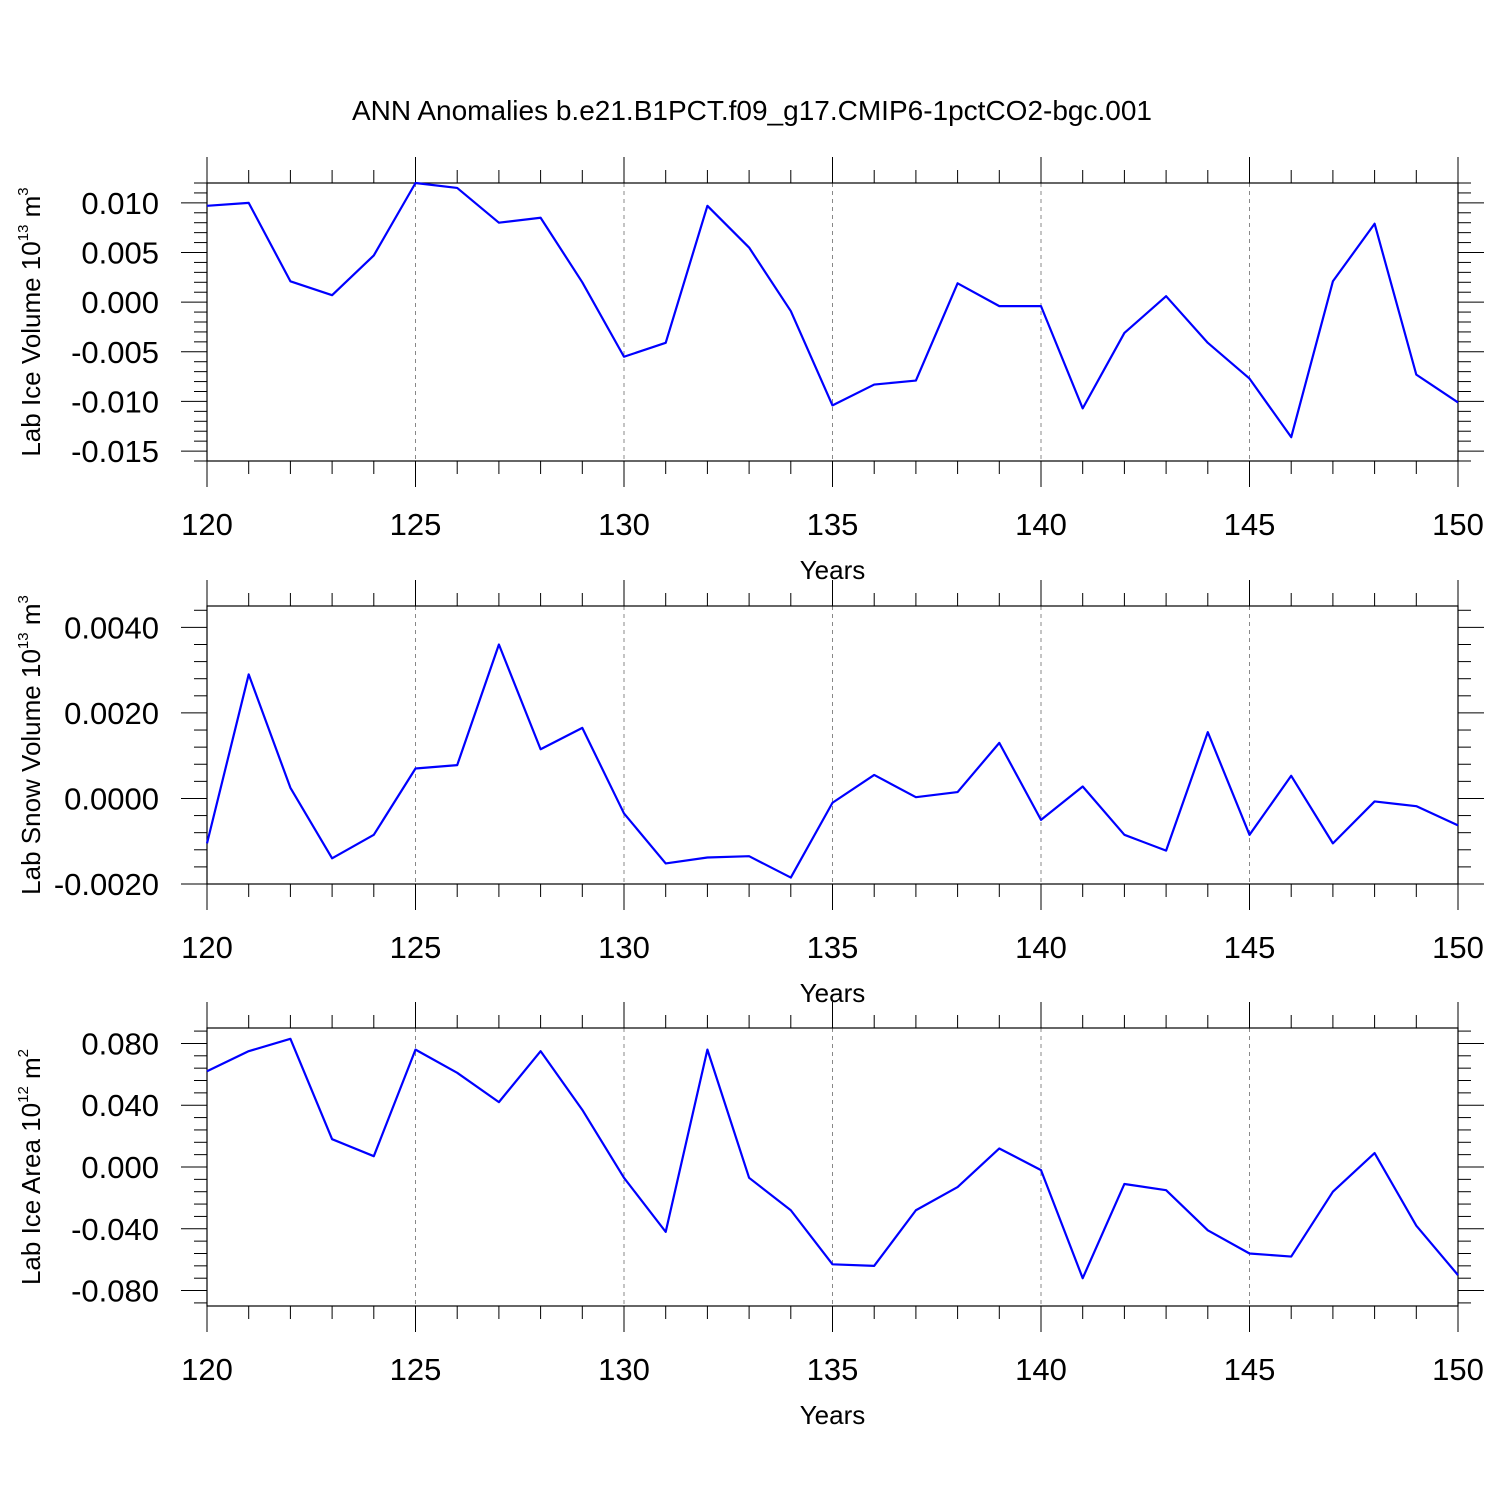 This screenshot has width=1500, height=1505. I want to click on y-axis-label: Lab Snow Volume 1013 m3, so click(30, 745).